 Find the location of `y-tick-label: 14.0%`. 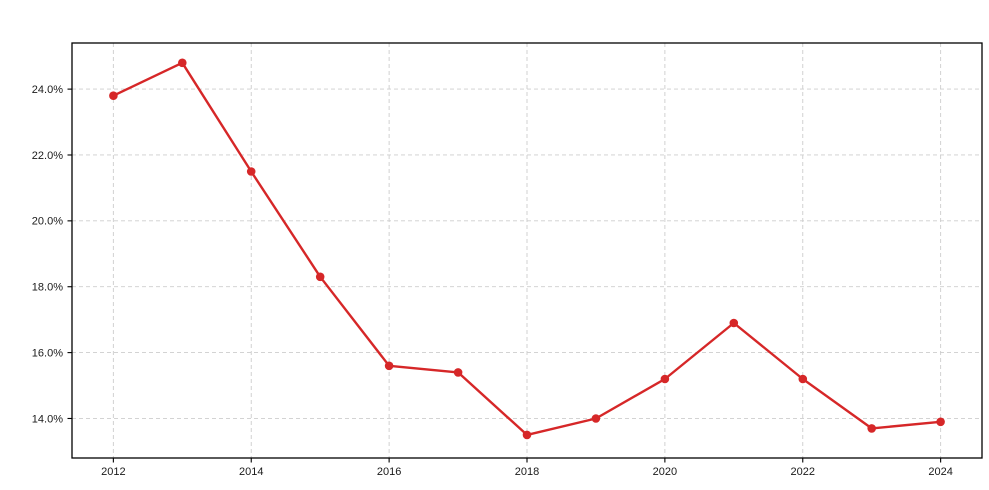

y-tick-label: 14.0% is located at coordinates (47, 419).